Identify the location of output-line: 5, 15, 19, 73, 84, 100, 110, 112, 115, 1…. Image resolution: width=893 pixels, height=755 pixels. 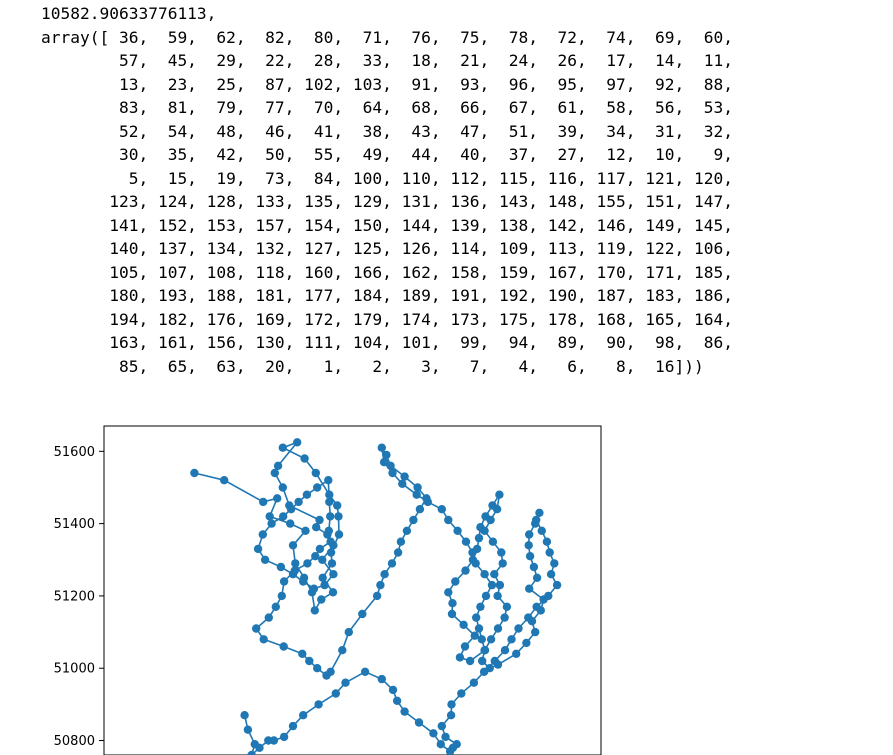
(387, 178).